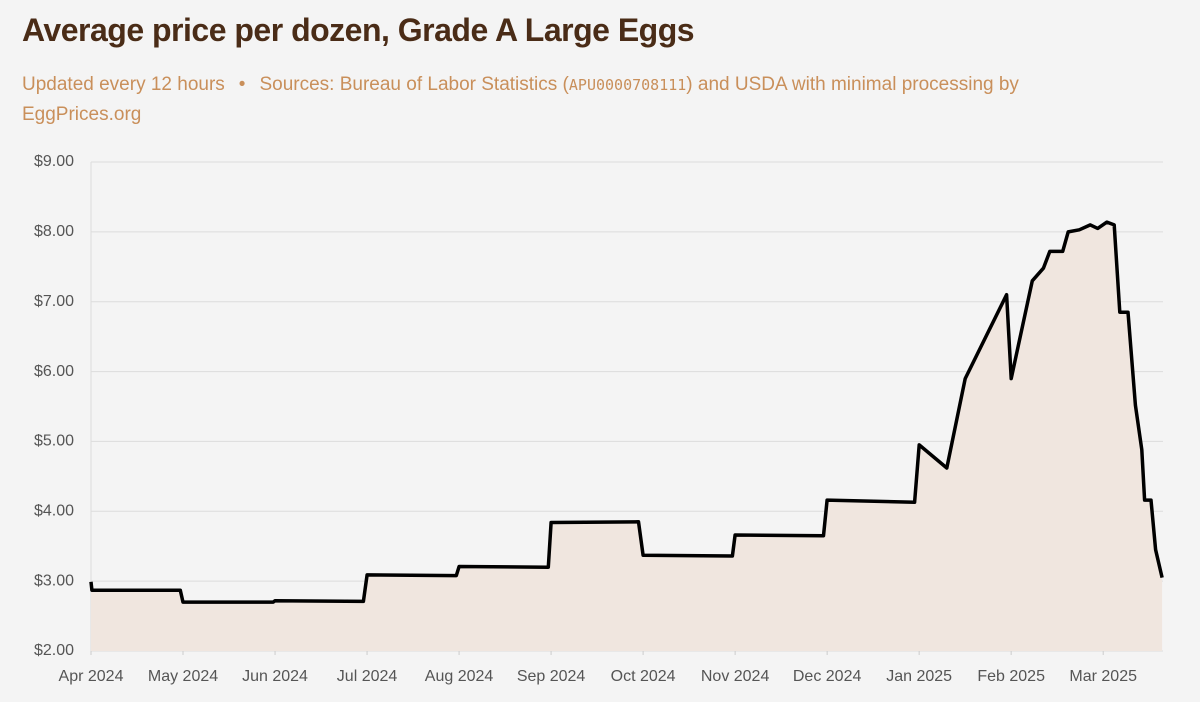  What do you see at coordinates (54, 441) in the screenshot?
I see `y-tick-label: $5.00` at bounding box center [54, 441].